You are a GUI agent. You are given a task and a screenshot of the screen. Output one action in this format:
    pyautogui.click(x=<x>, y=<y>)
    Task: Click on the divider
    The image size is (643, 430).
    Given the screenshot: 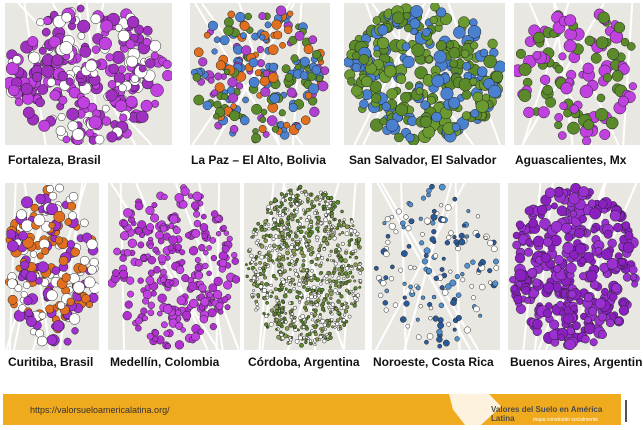 What is the action you would take?
    pyautogui.click(x=626, y=411)
    